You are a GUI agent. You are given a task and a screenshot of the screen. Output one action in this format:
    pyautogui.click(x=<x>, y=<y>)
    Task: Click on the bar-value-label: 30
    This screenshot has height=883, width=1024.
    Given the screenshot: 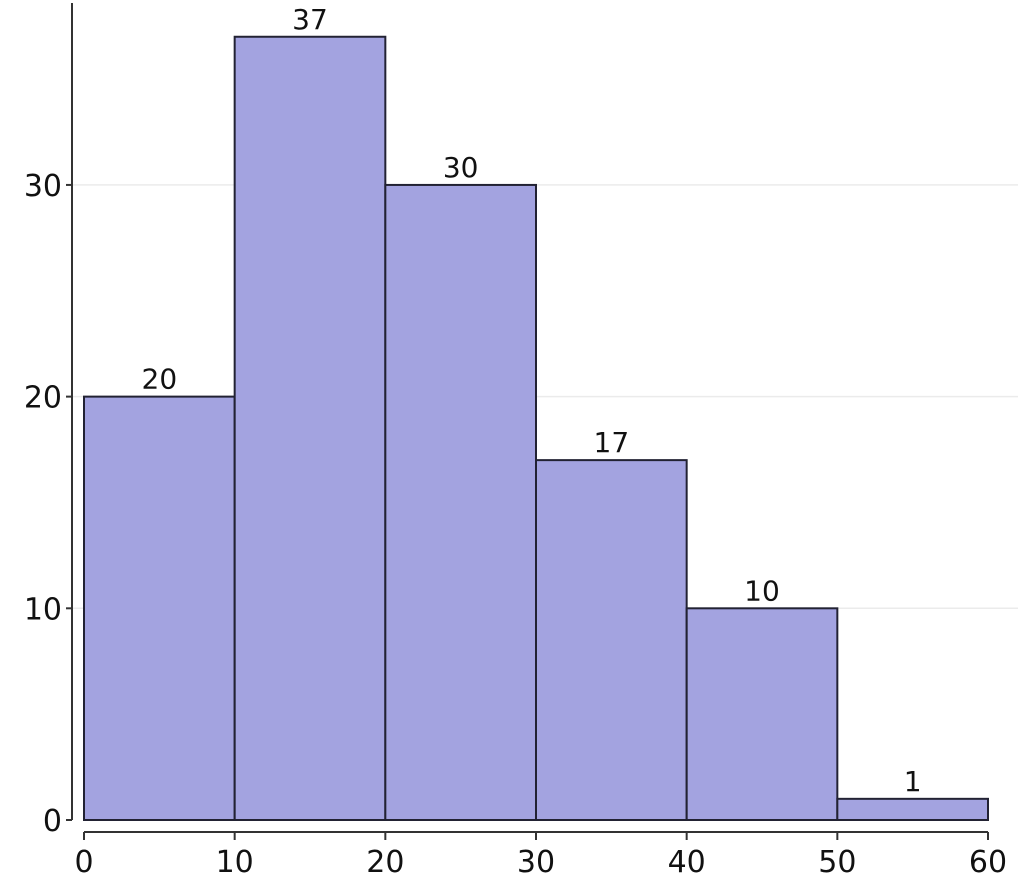 What is the action you would take?
    pyautogui.click(x=461, y=167)
    